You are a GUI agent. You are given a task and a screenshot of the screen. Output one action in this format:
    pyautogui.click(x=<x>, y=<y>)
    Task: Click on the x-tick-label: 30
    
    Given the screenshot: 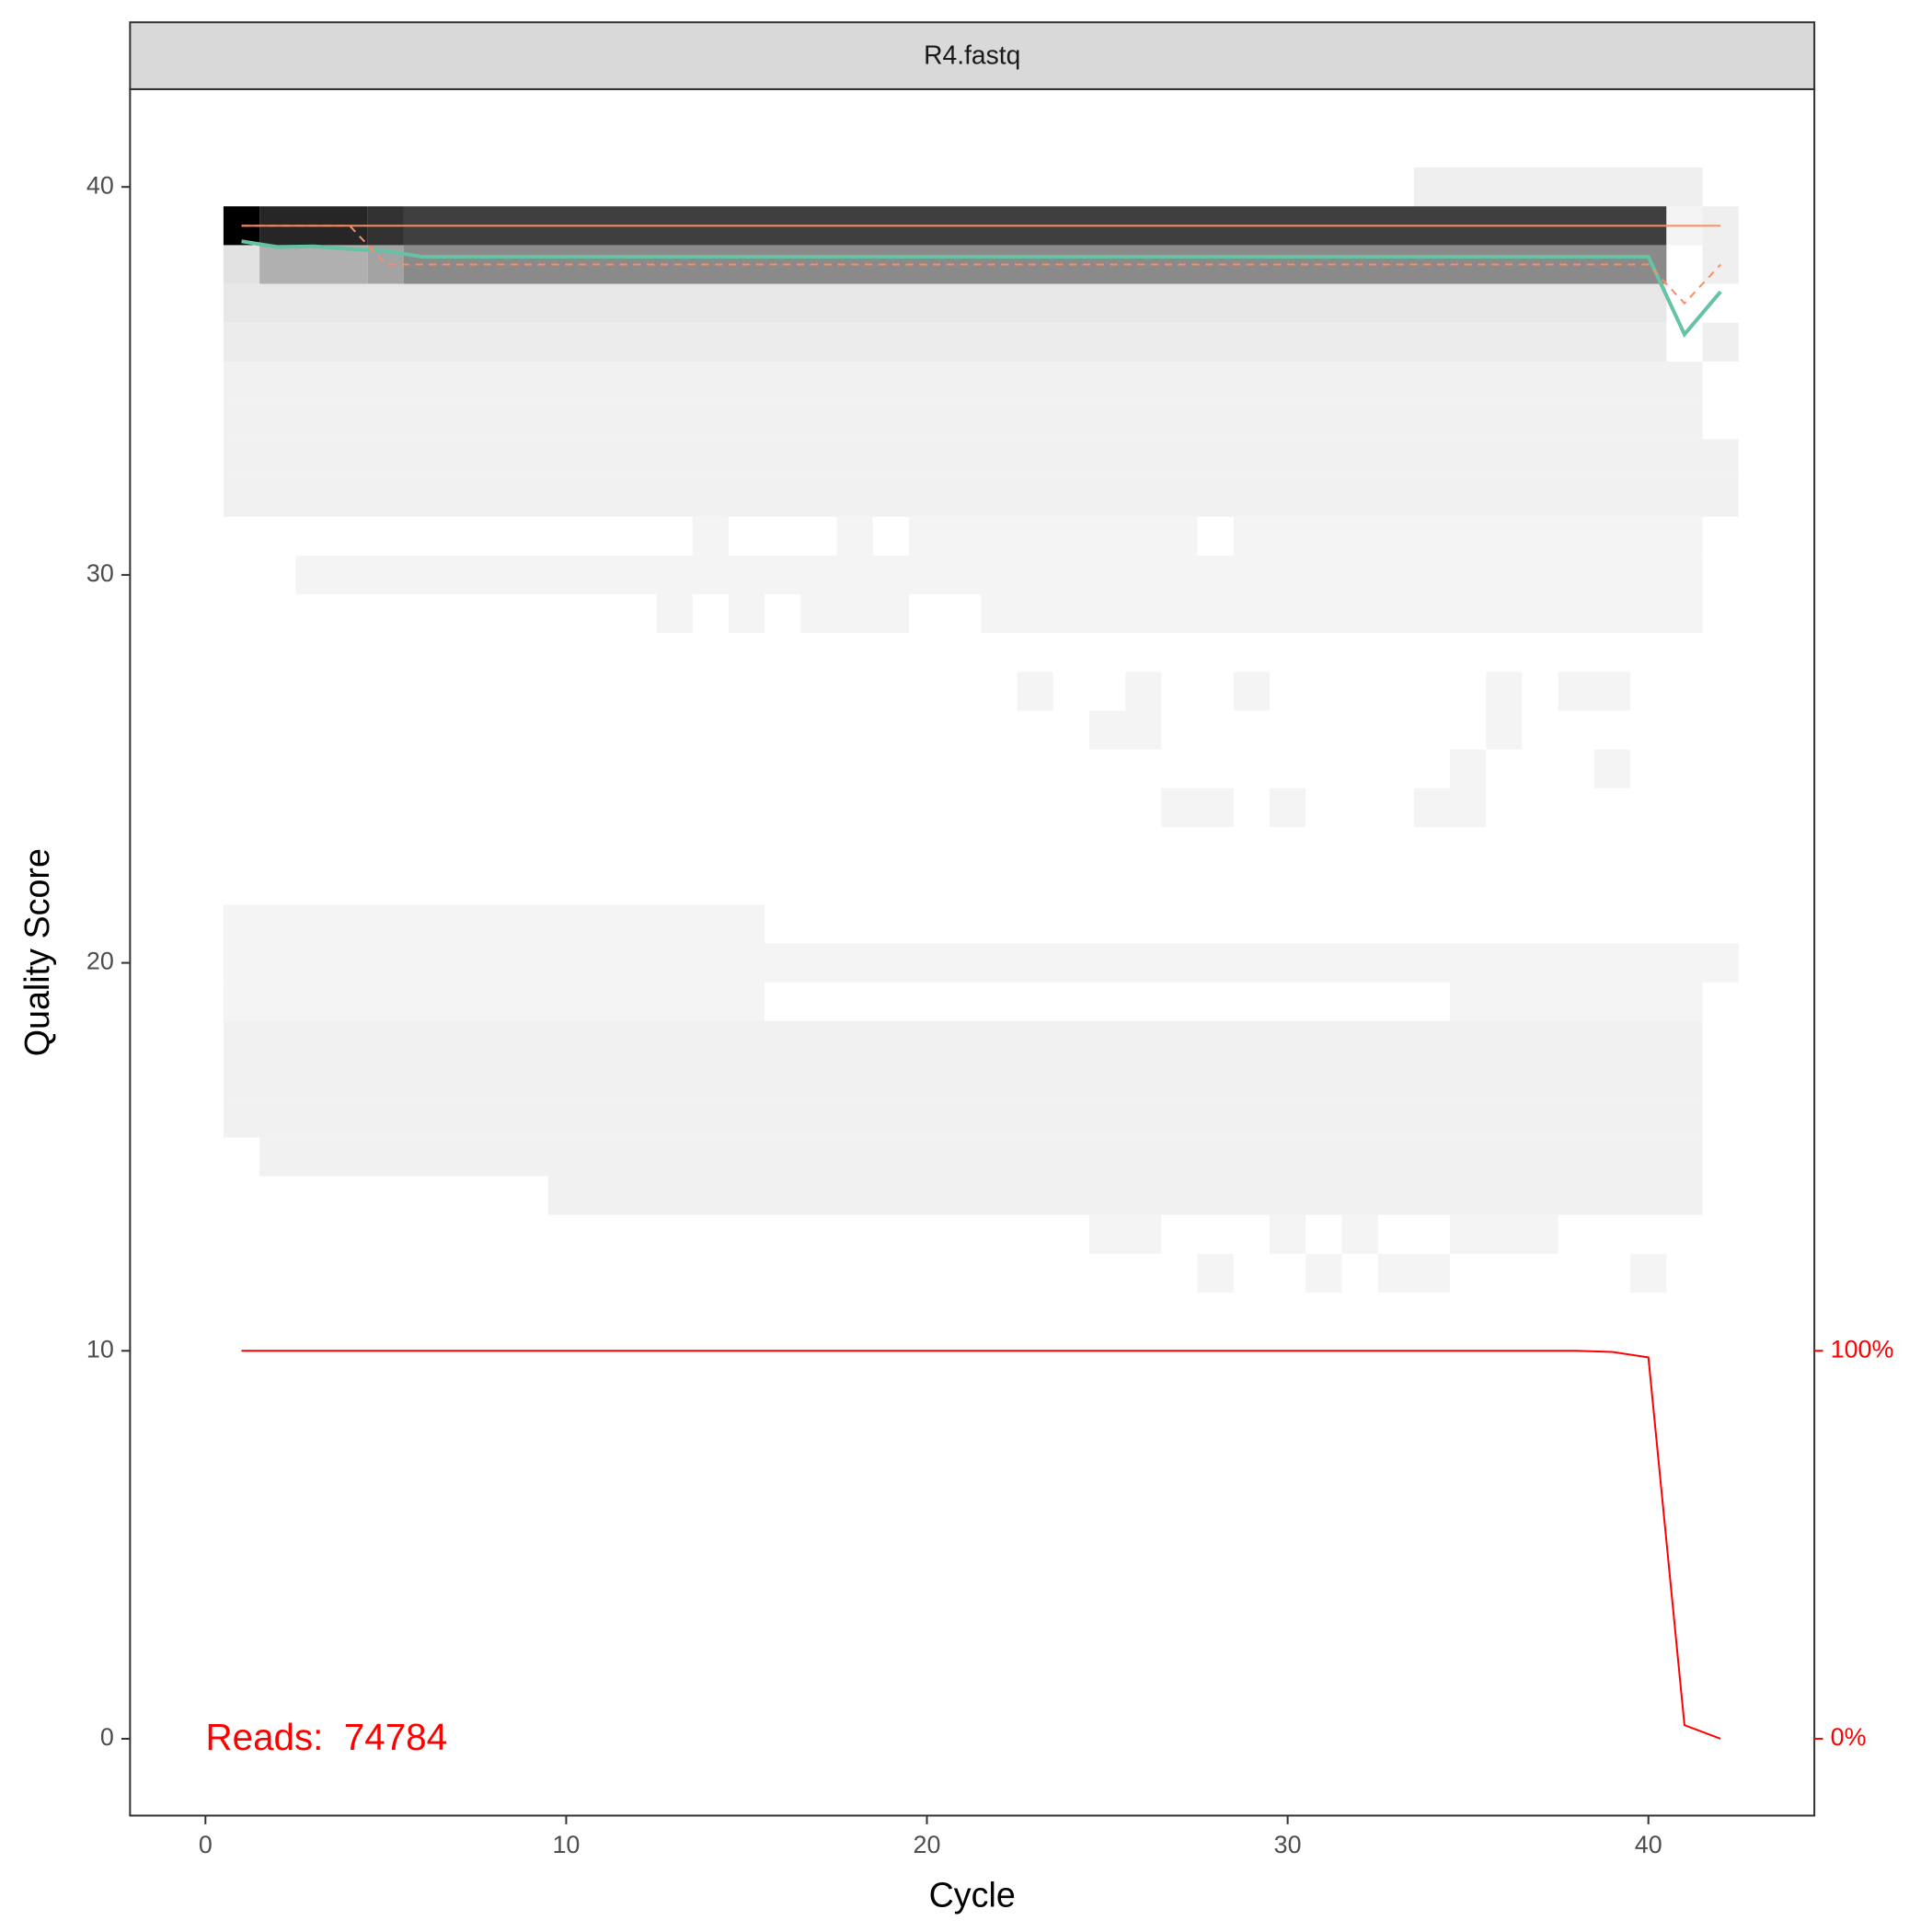 What is the action you would take?
    pyautogui.click(x=1288, y=1844)
    